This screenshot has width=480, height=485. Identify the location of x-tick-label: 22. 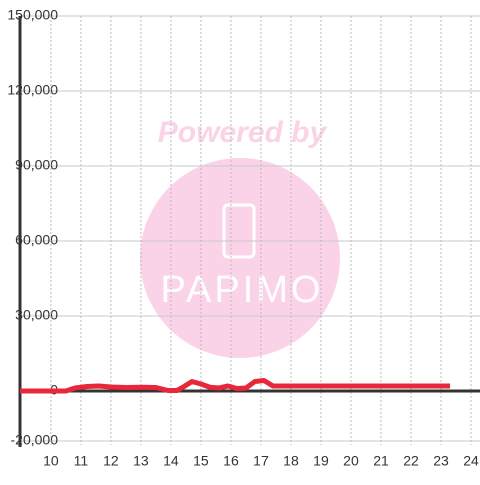
(411, 461).